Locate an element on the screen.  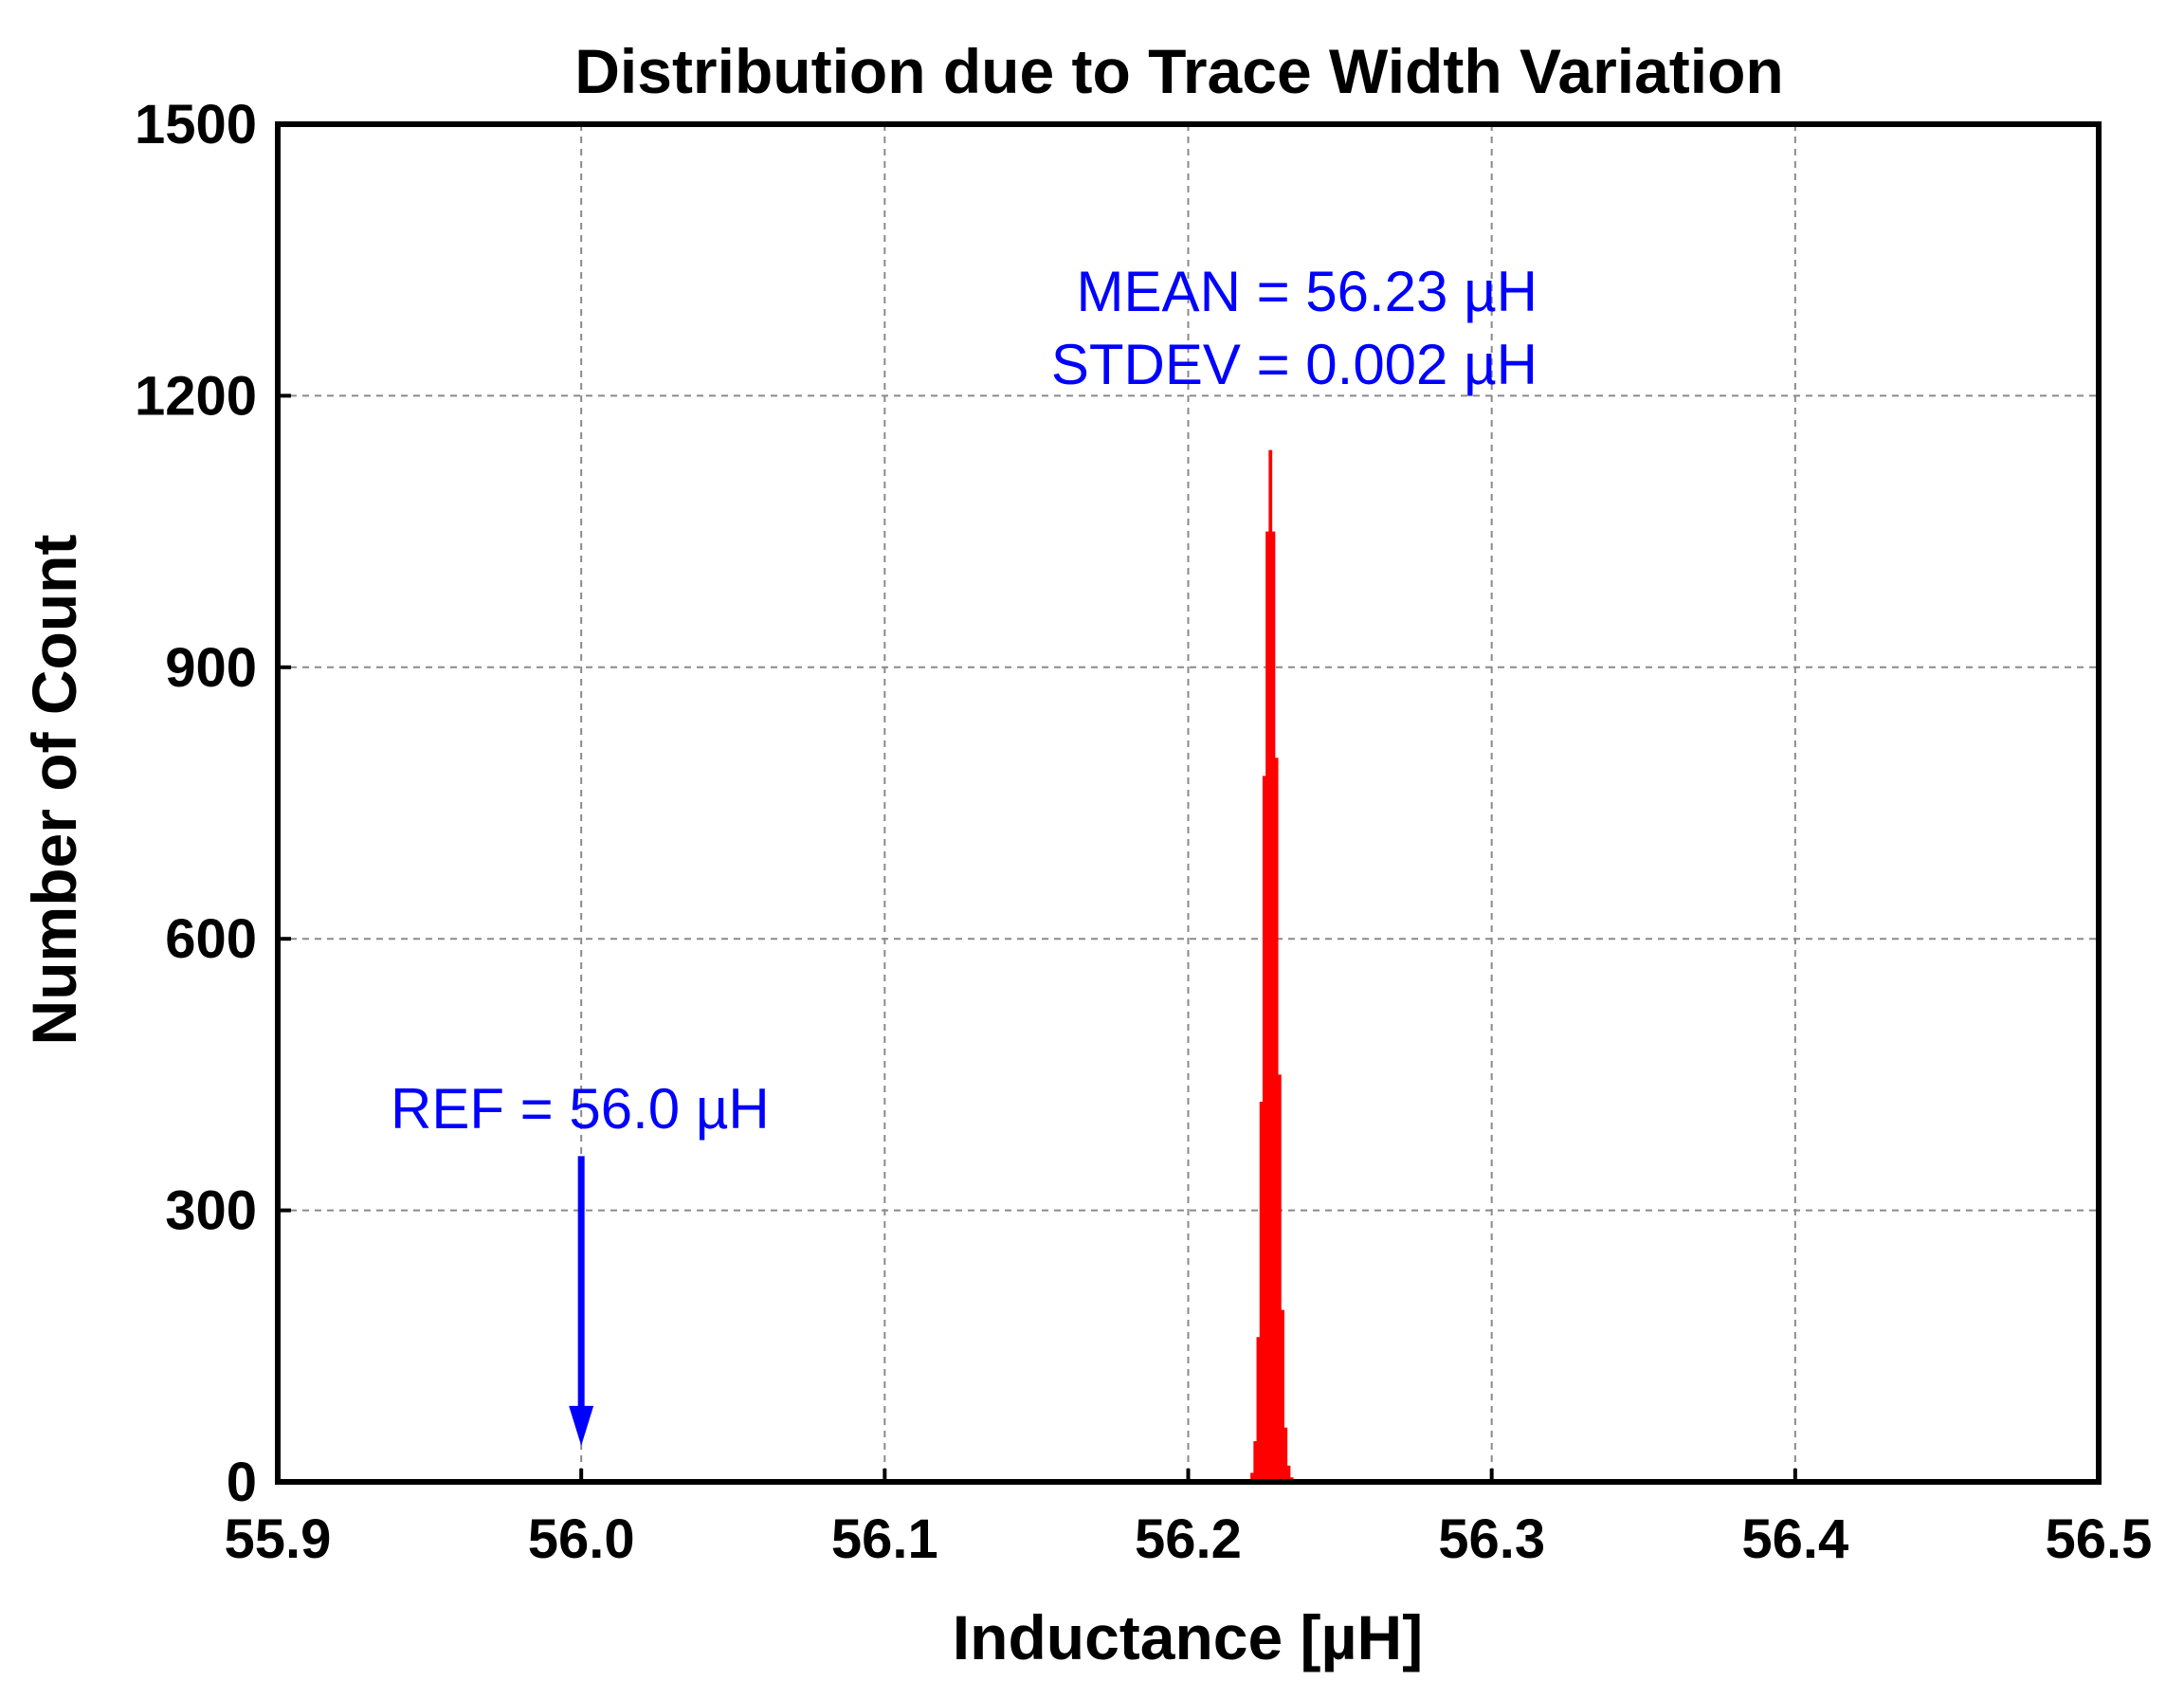
y-tick-label: 0 is located at coordinates (242, 1482).